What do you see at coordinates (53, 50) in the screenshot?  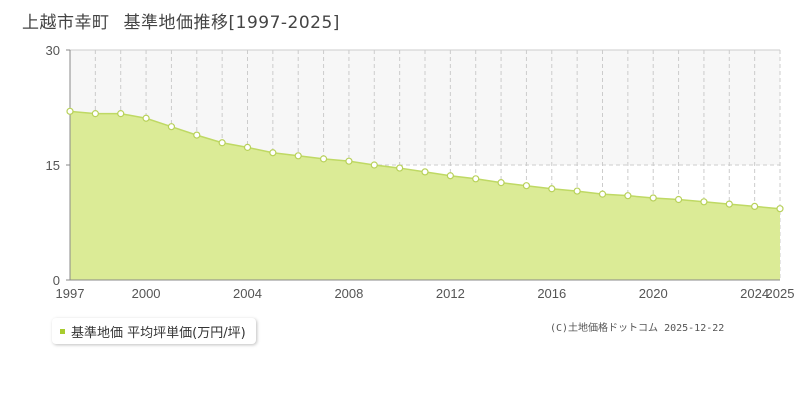 I see `y-tick-label: 30` at bounding box center [53, 50].